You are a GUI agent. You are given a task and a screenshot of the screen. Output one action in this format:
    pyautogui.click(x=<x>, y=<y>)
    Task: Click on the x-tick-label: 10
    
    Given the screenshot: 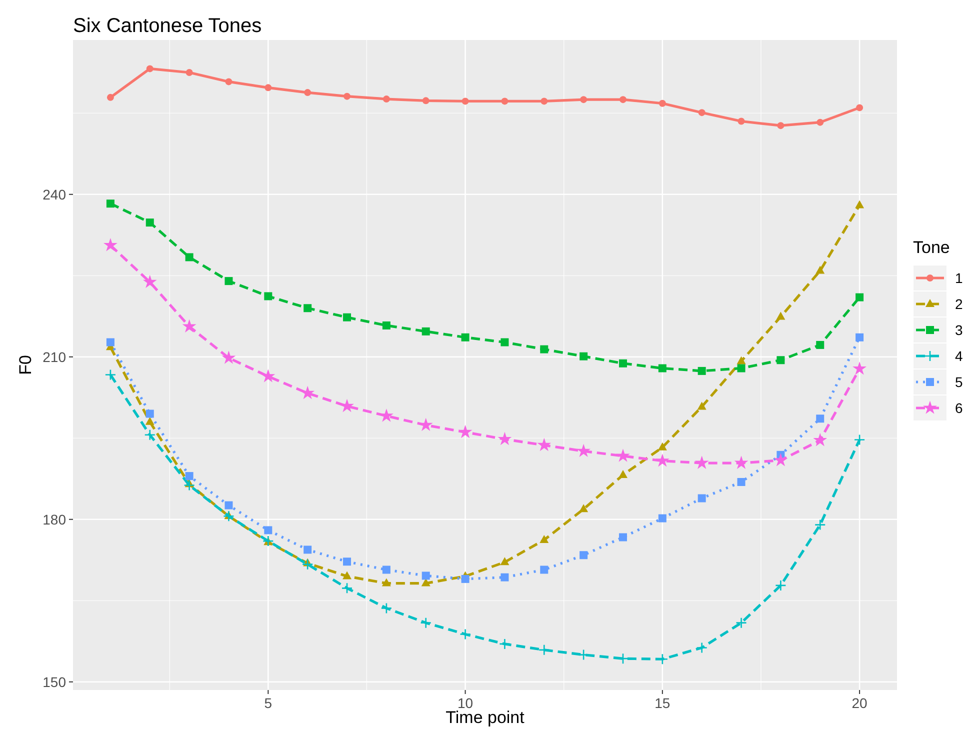 What is the action you would take?
    pyautogui.click(x=466, y=703)
    